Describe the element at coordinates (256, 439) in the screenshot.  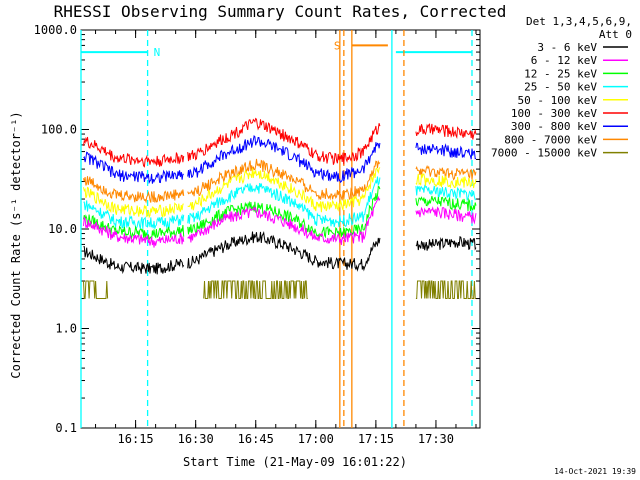
I see `x-tick-label: 16:45` at that location.